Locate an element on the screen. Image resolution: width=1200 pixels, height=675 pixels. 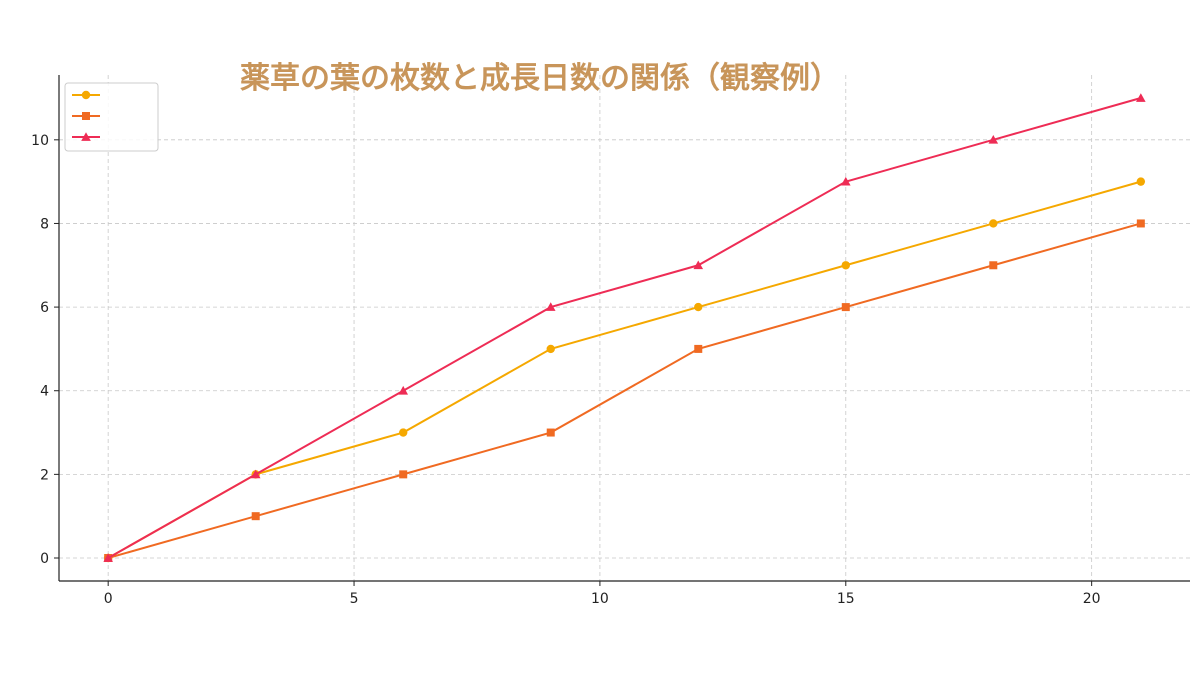
legend-box is located at coordinates (111, 117).